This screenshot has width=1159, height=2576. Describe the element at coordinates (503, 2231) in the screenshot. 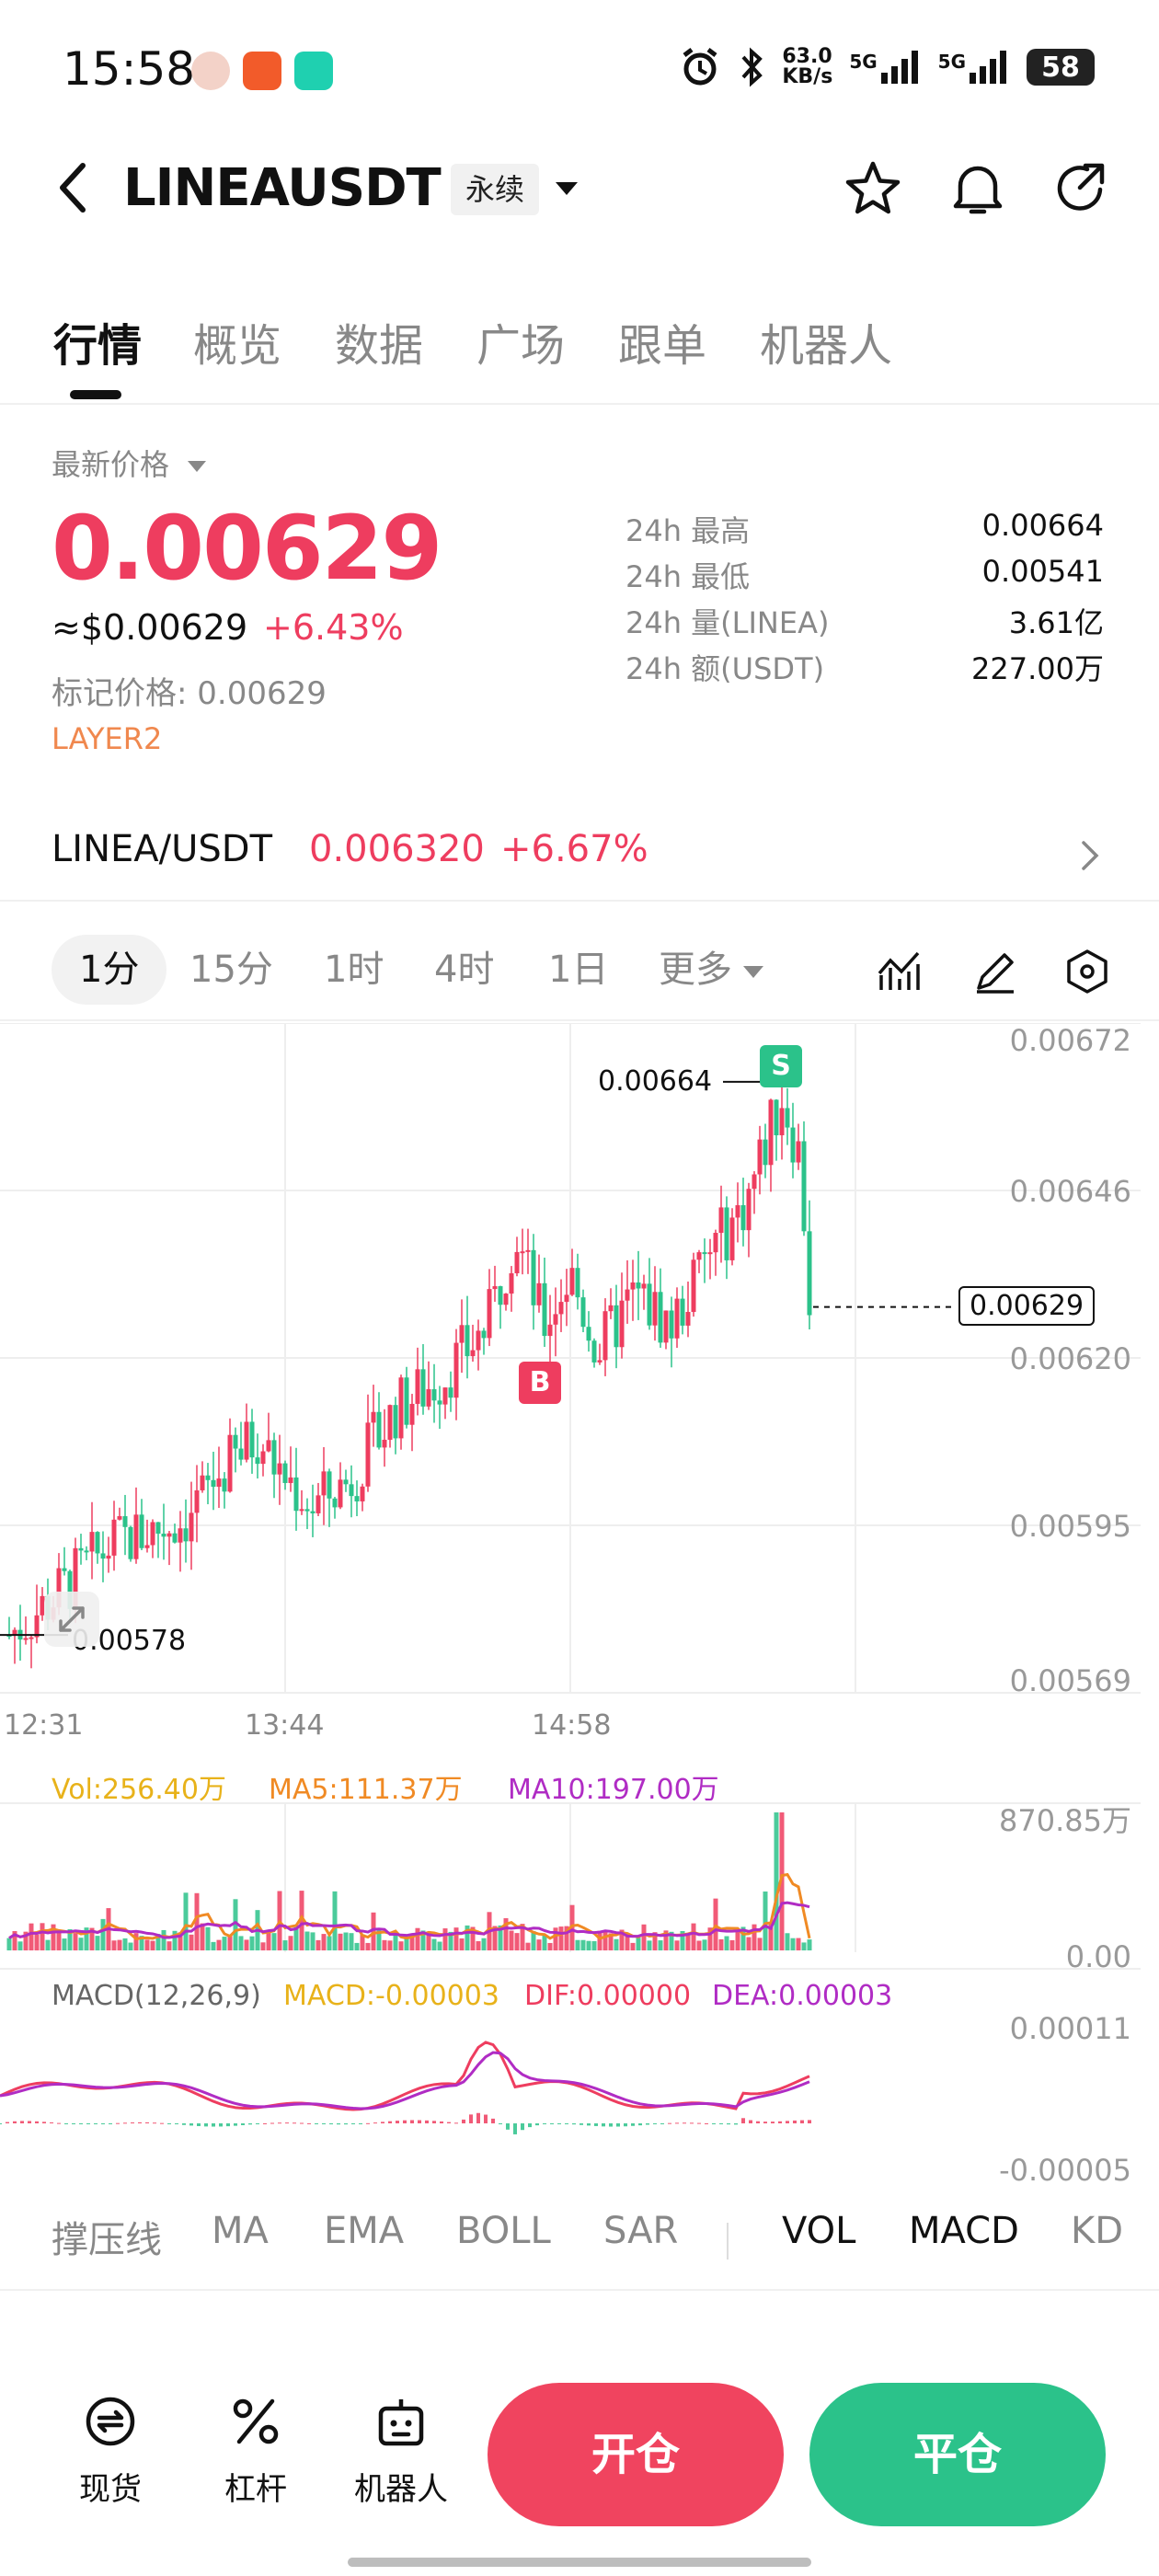

I see `ind-boll: BOLL` at that location.